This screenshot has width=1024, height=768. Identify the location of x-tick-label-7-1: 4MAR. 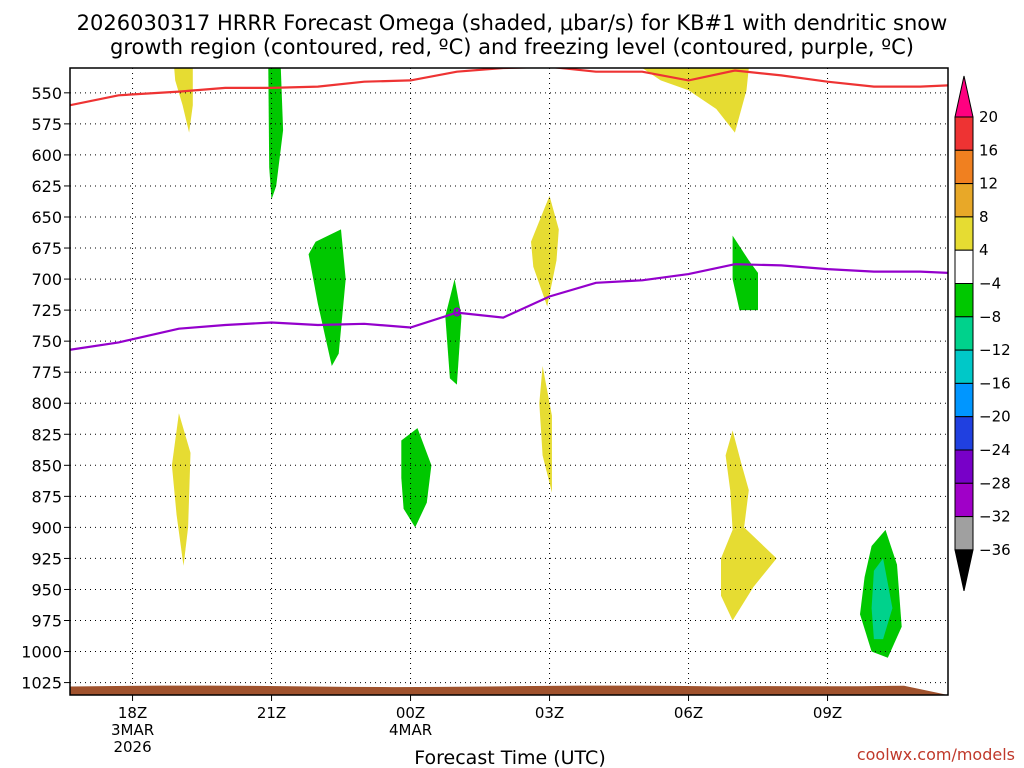
(410, 730).